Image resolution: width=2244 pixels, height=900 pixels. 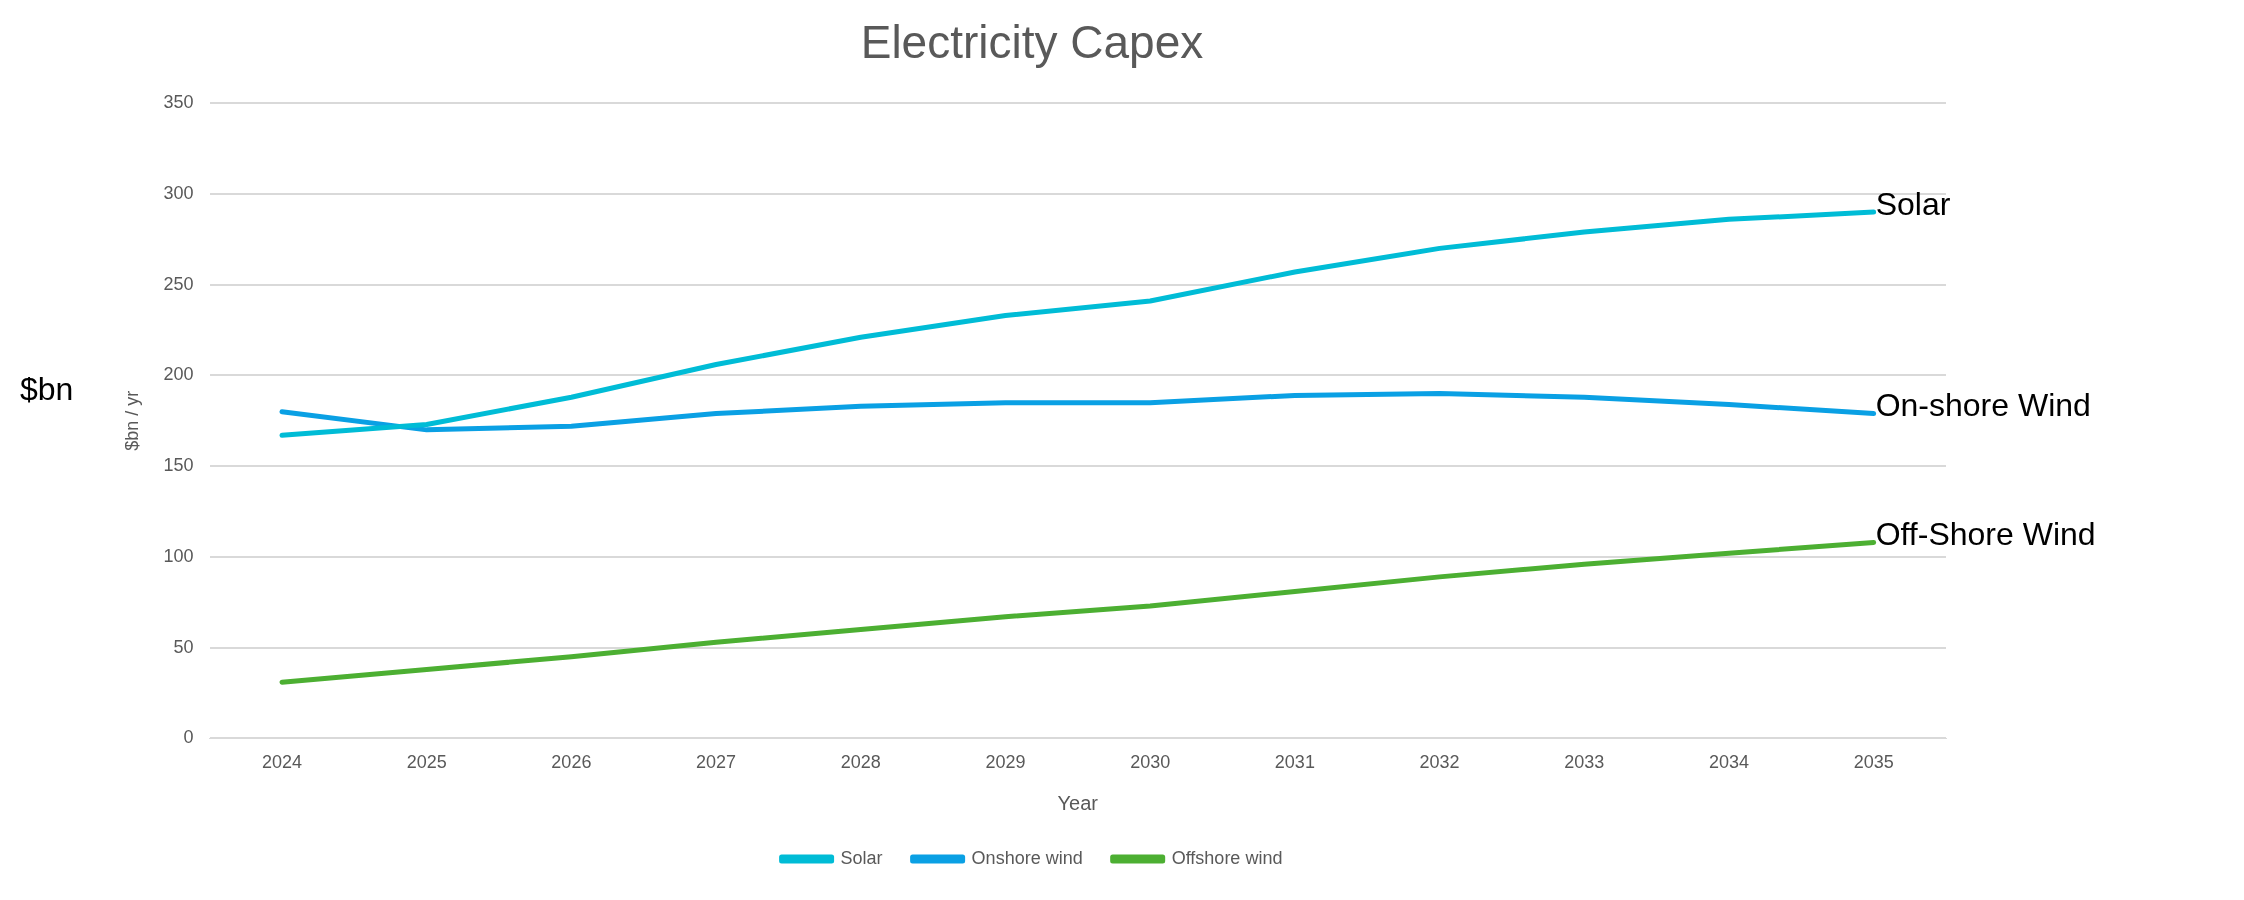 What do you see at coordinates (1985, 534) in the screenshot?
I see `annotation: Off-Shore Wind` at bounding box center [1985, 534].